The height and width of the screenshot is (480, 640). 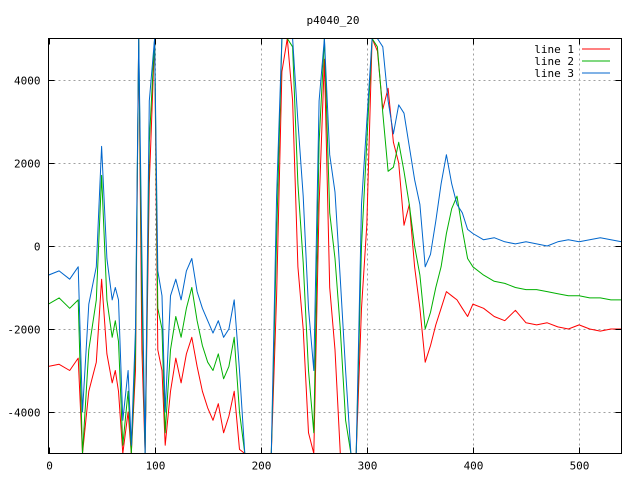 What do you see at coordinates (23, 330) in the screenshot?
I see `y-tick-label: -2000` at bounding box center [23, 330].